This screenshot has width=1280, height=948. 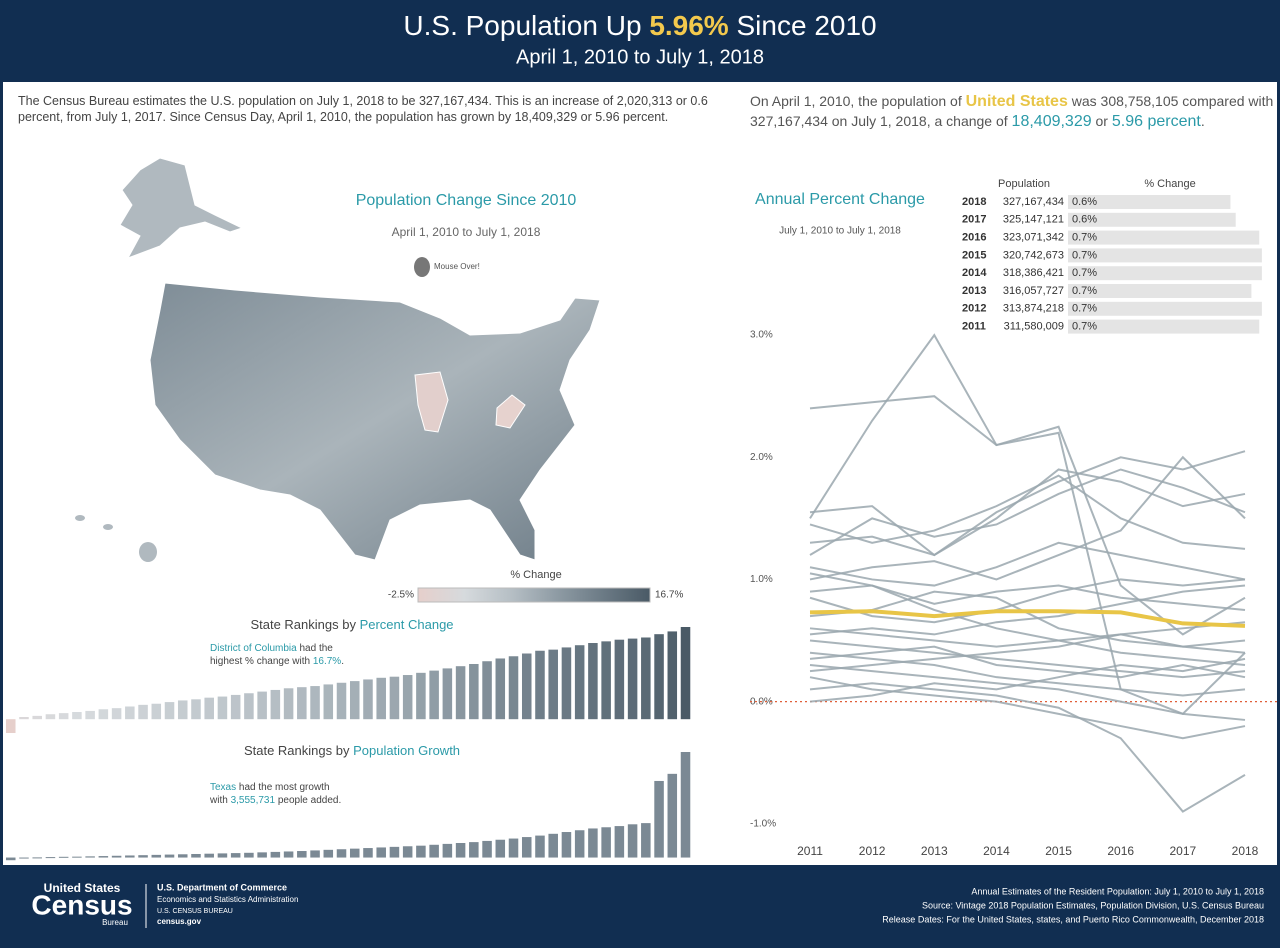 I want to click on highlight-line, so click(x=1027, y=618).